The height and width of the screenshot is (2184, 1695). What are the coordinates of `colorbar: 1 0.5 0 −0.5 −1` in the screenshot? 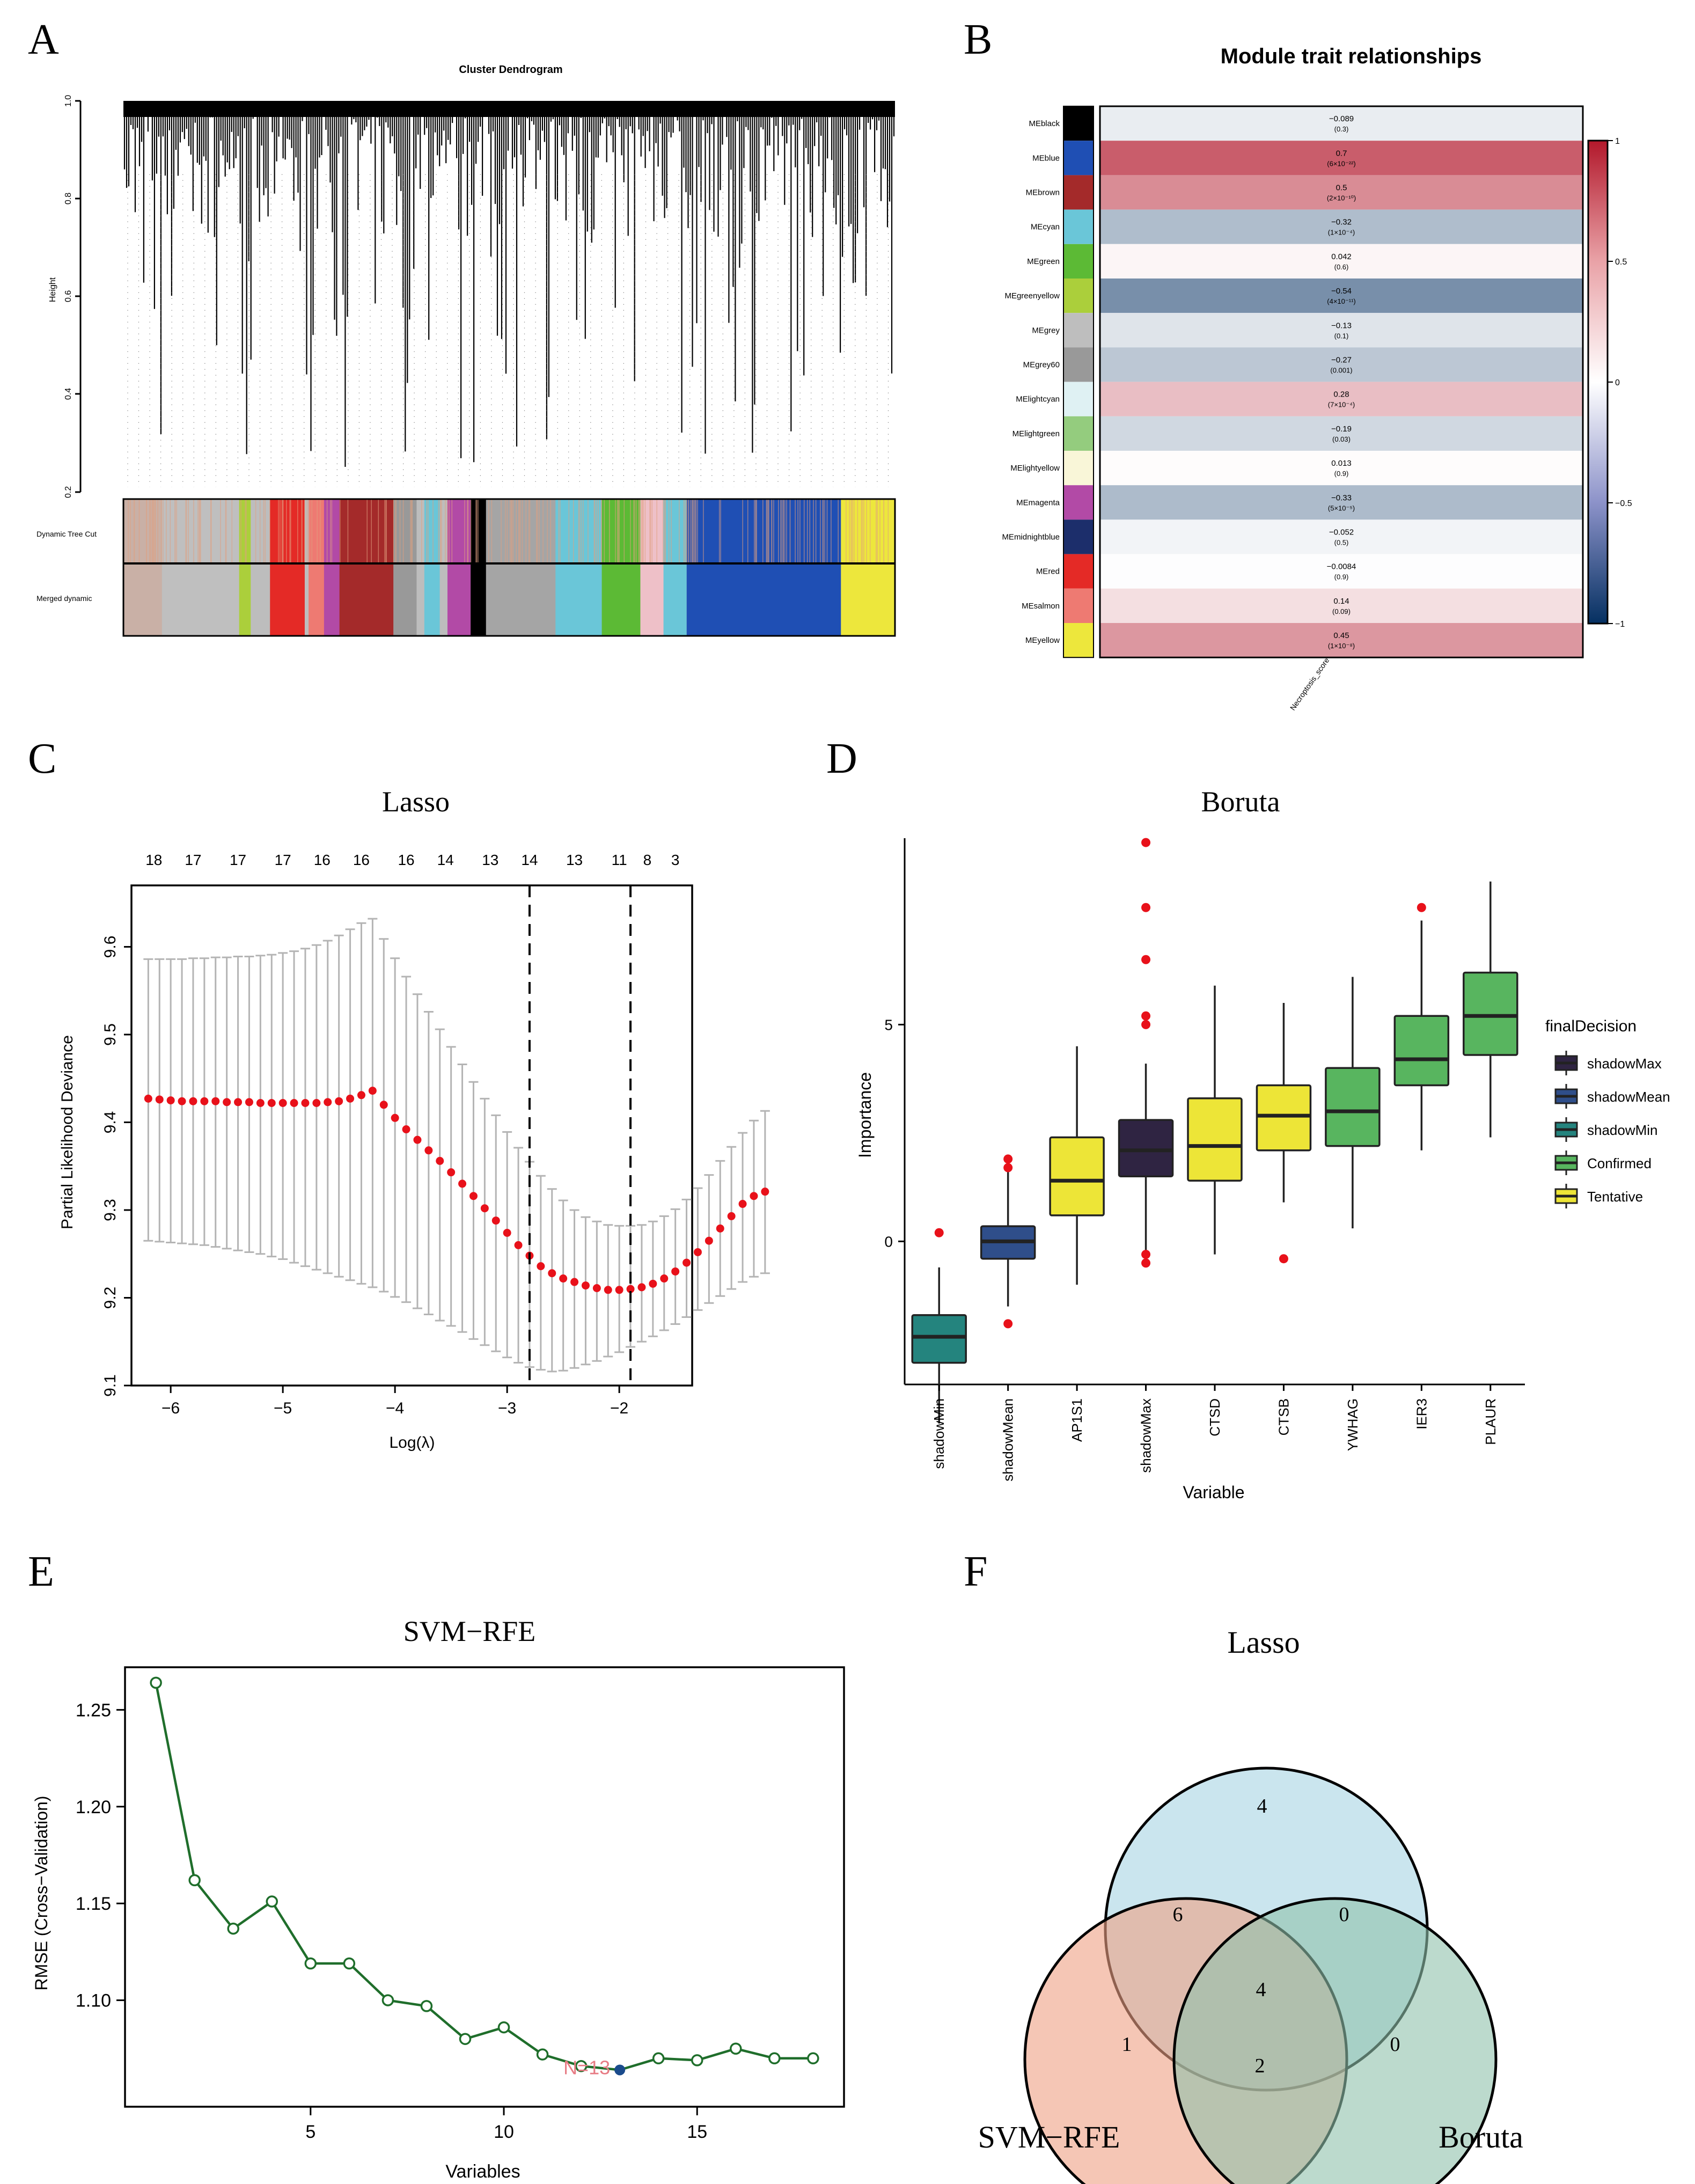 It's located at (1610, 383).